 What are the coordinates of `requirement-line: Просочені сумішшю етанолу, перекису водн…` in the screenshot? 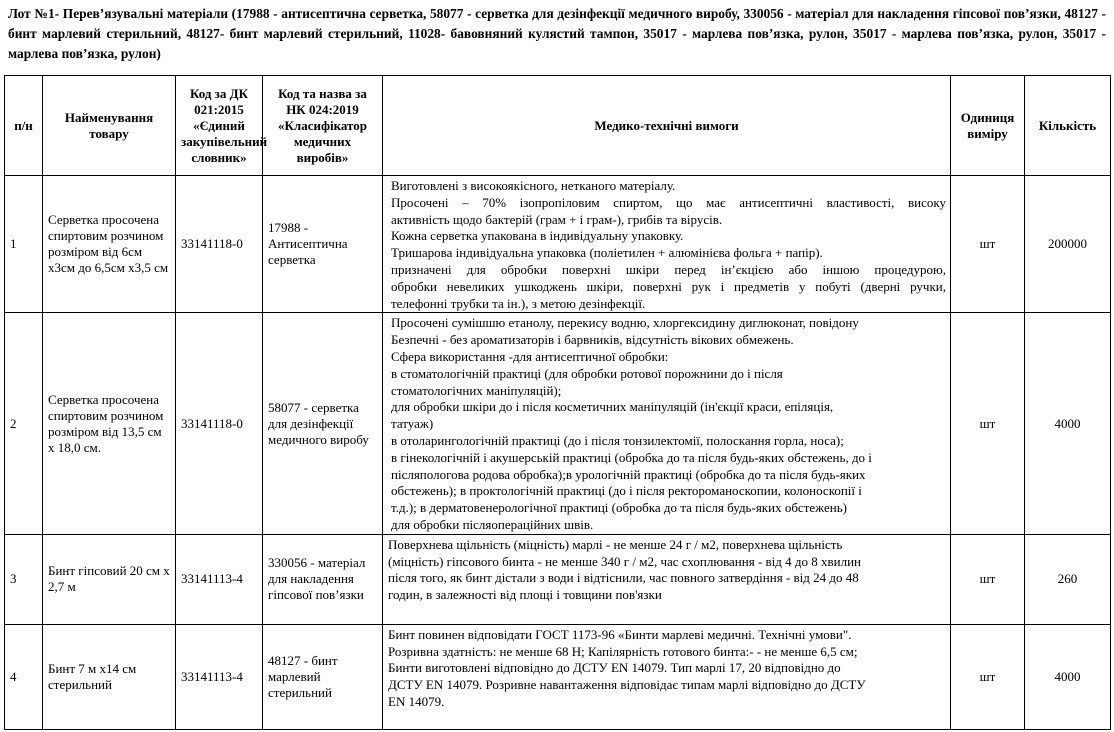 It's located at (625, 323).